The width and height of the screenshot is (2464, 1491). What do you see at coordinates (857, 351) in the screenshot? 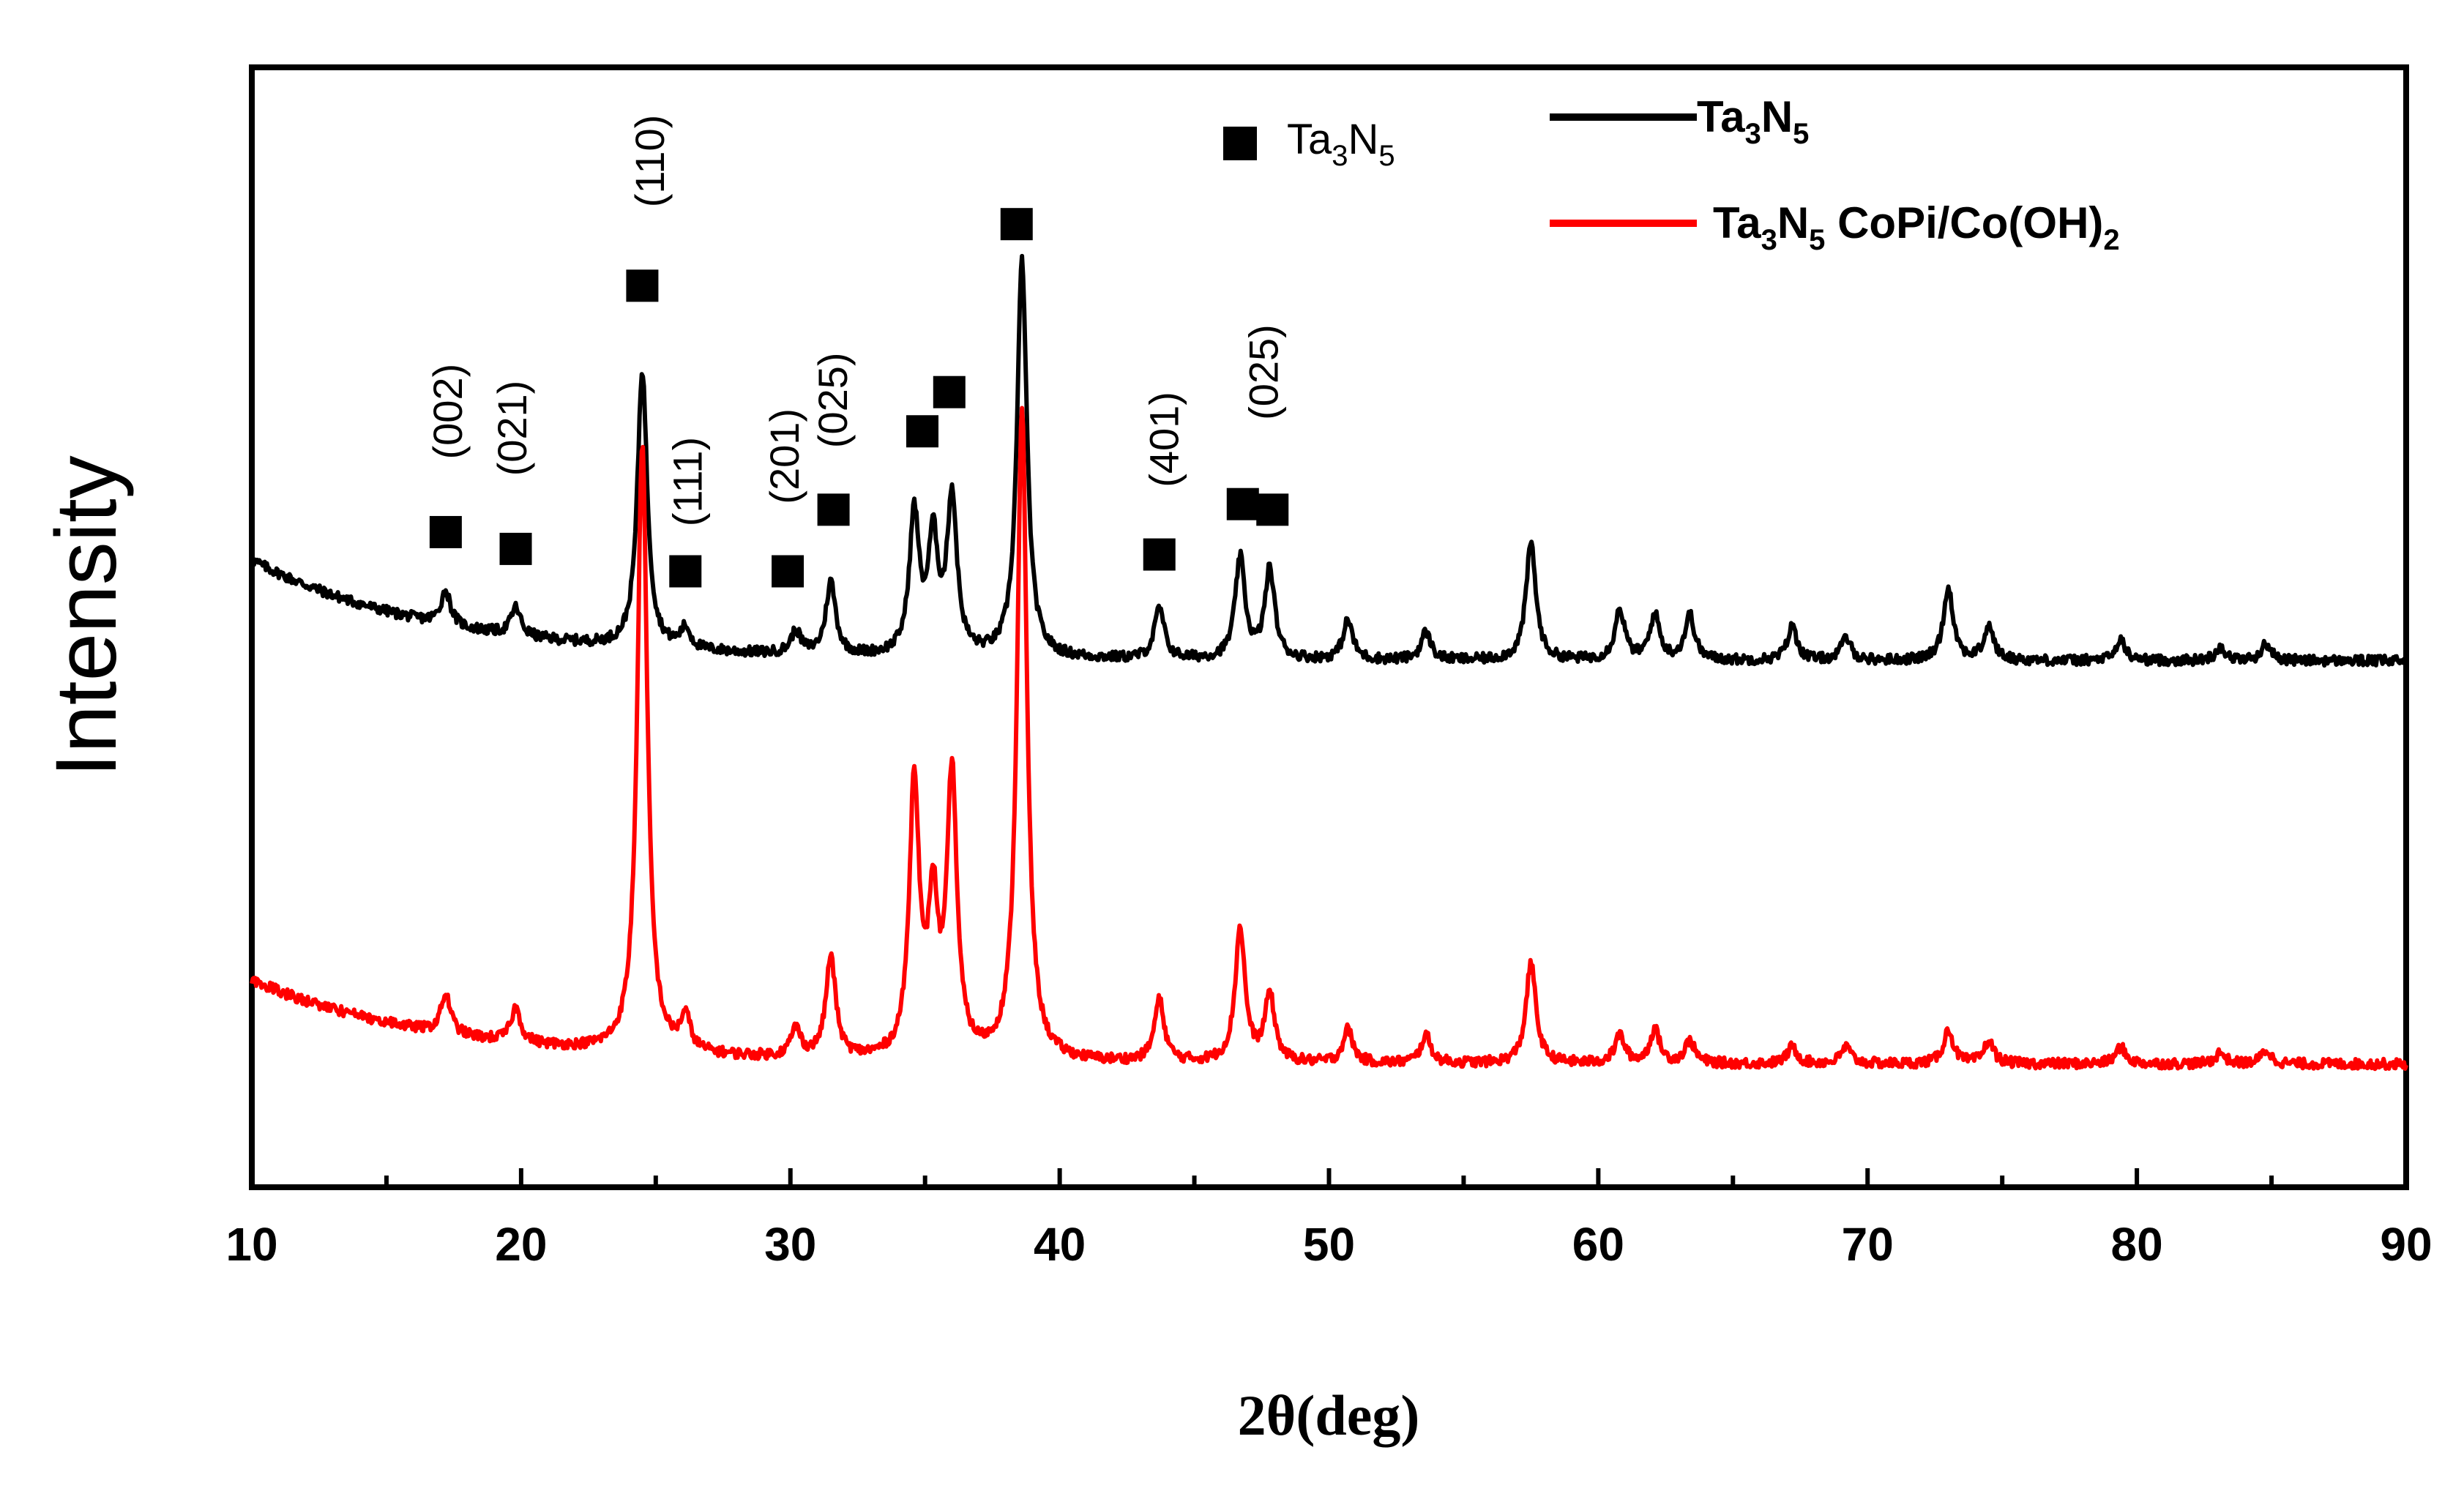
I see `annotation-layer: (002) (021)(110)(111) (201)(025) (401)(025)` at bounding box center [857, 351].